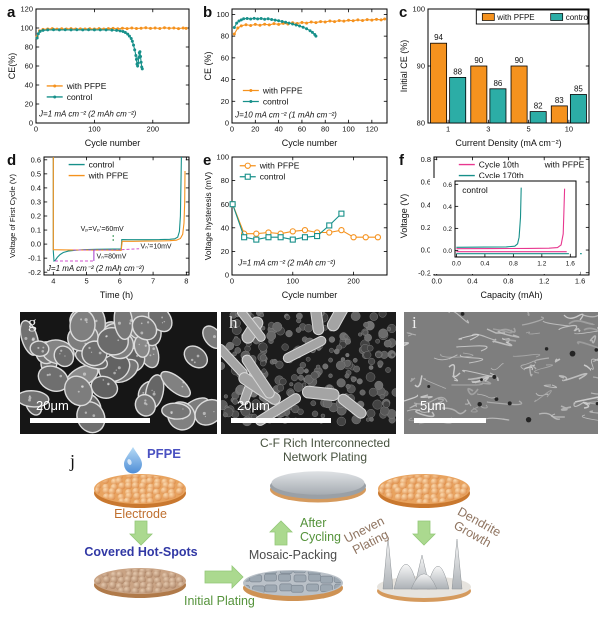  Describe the element at coordinates (253, 405) in the screenshot. I see `scale-bar-label-h: 20μm` at that location.